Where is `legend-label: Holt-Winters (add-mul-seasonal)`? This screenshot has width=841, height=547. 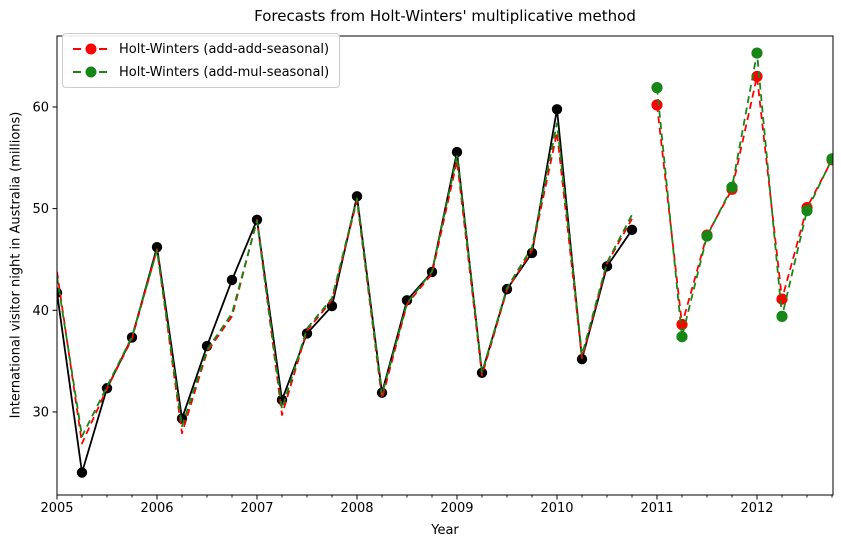
legend-label: Holt-Winters (add-mul-seasonal) is located at coordinates (224, 72).